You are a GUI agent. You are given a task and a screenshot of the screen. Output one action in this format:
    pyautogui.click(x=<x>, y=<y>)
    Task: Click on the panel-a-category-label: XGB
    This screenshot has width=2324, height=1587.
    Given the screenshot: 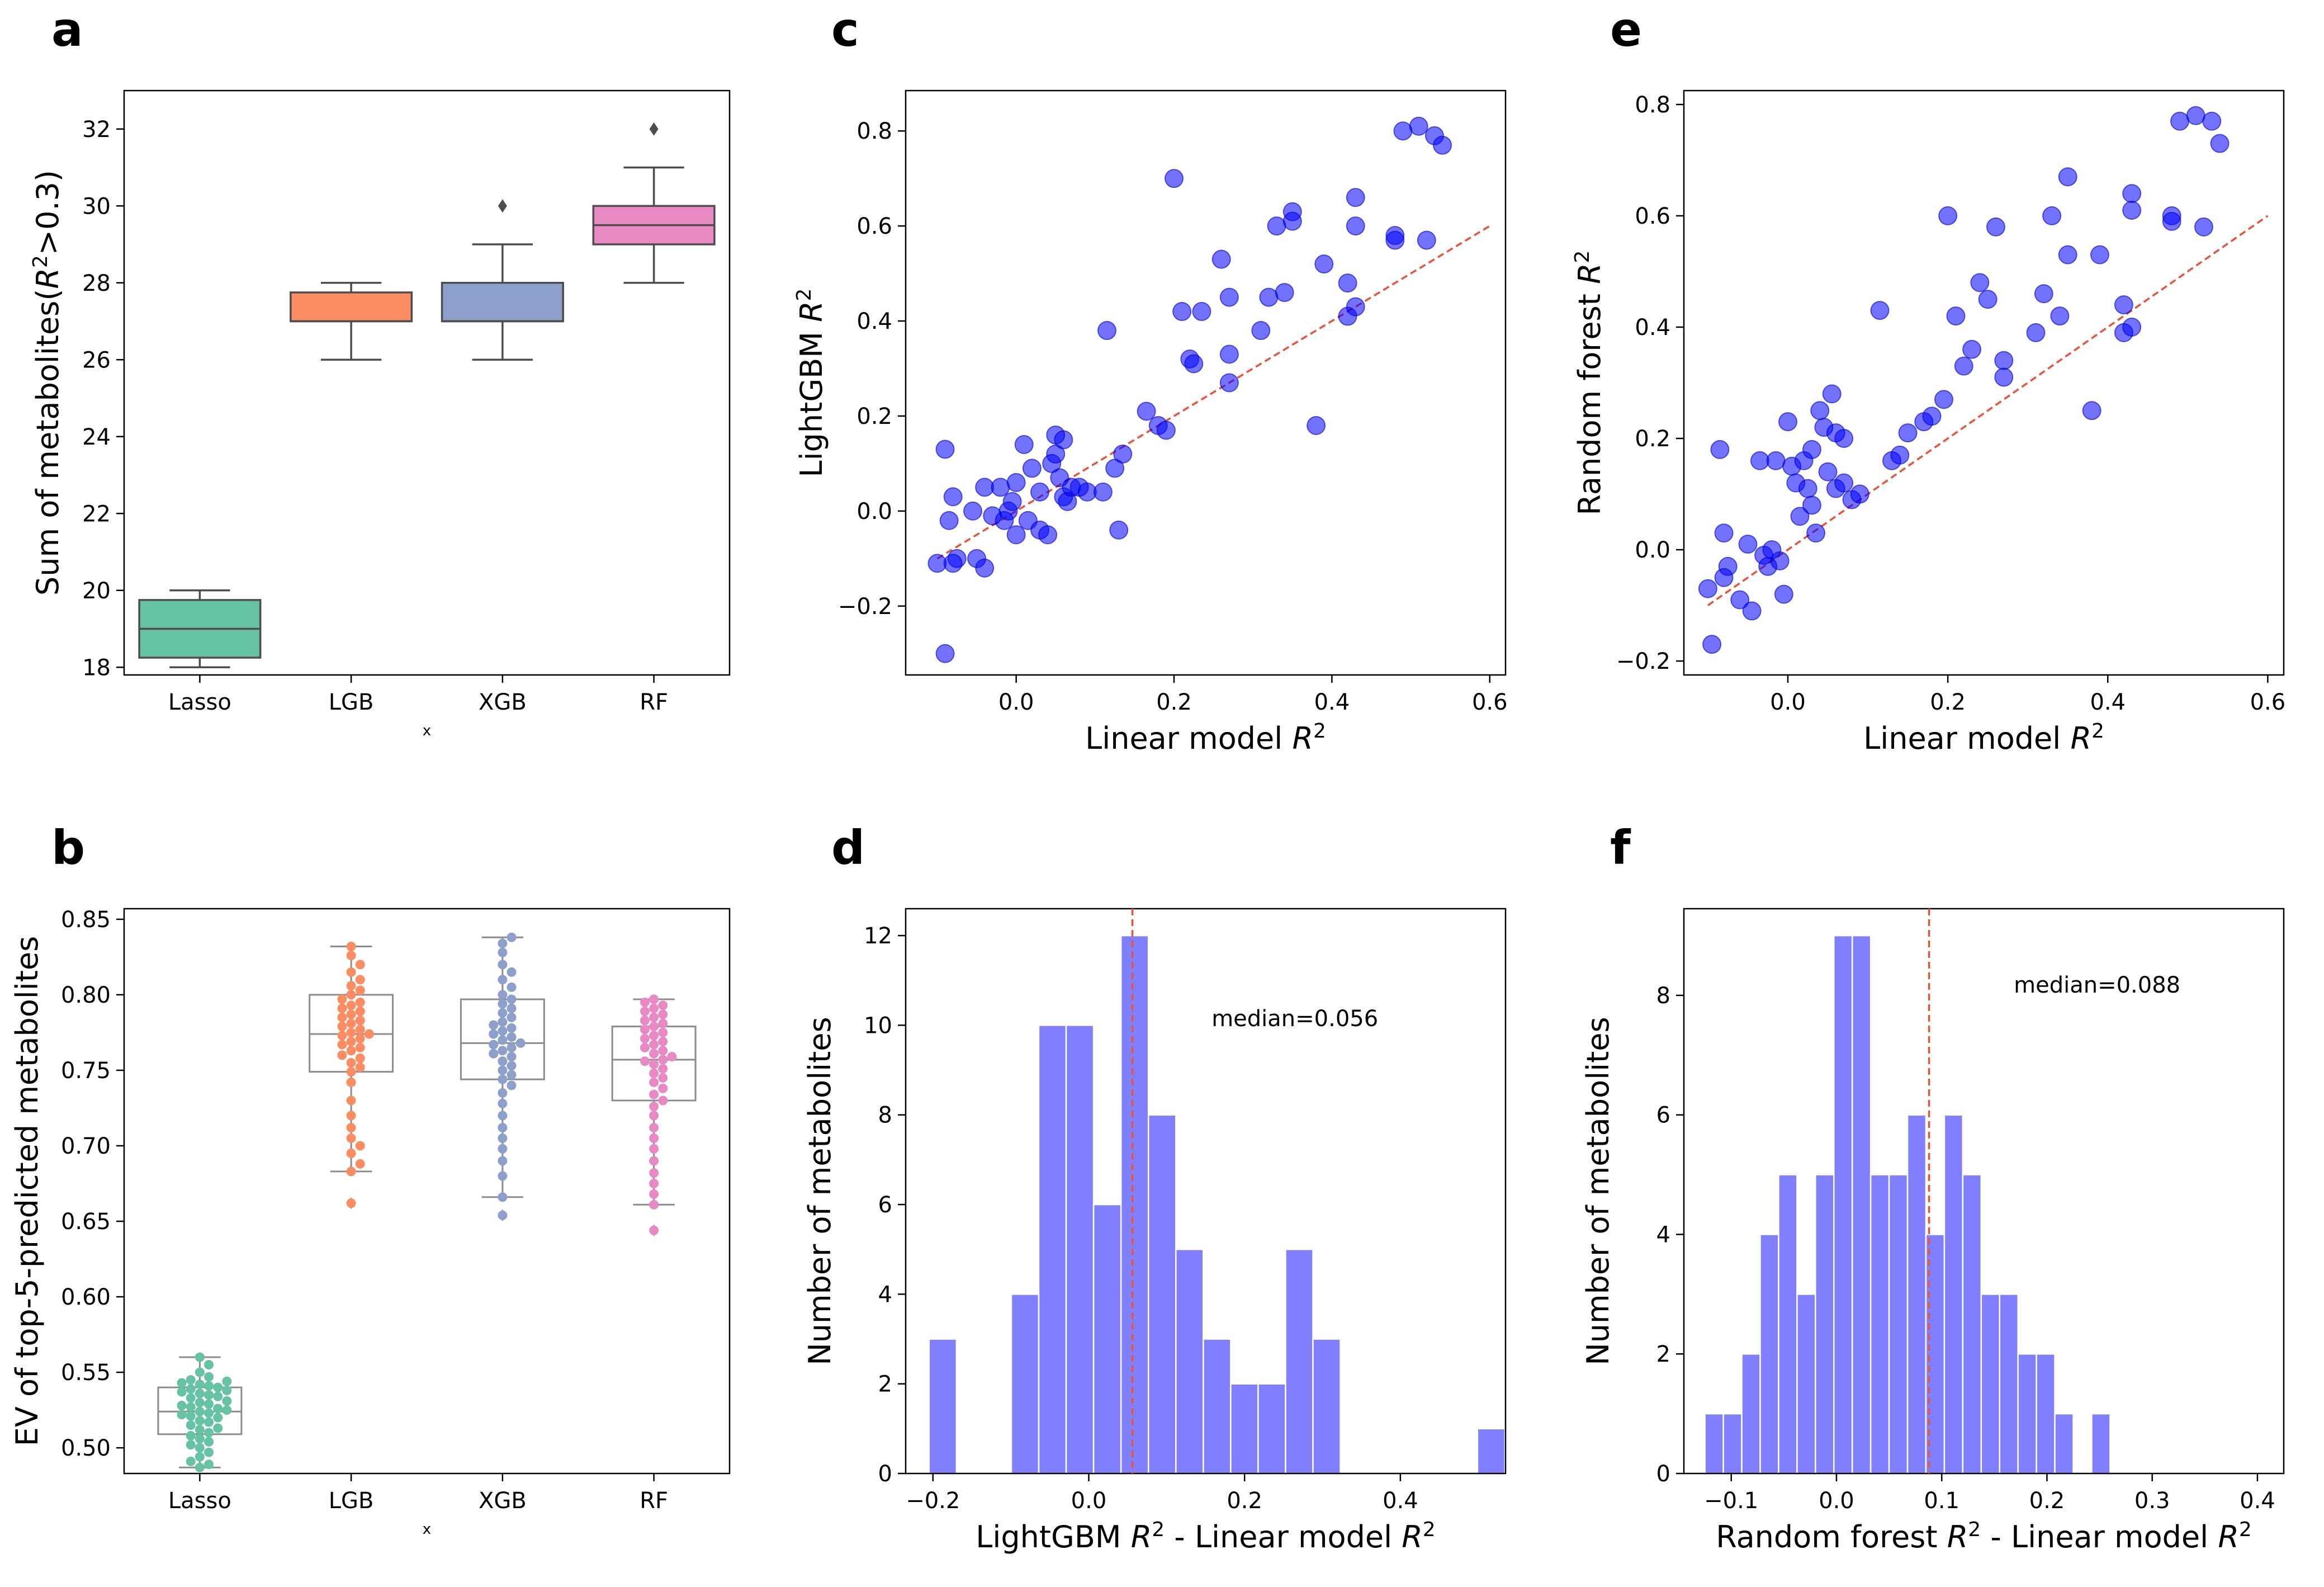 What is the action you would take?
    pyautogui.click(x=503, y=702)
    